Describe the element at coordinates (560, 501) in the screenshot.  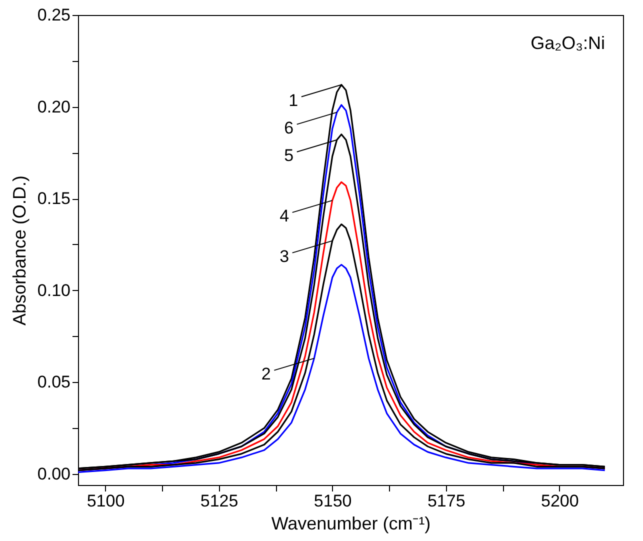
I see `x-tick-label: 5200` at that location.